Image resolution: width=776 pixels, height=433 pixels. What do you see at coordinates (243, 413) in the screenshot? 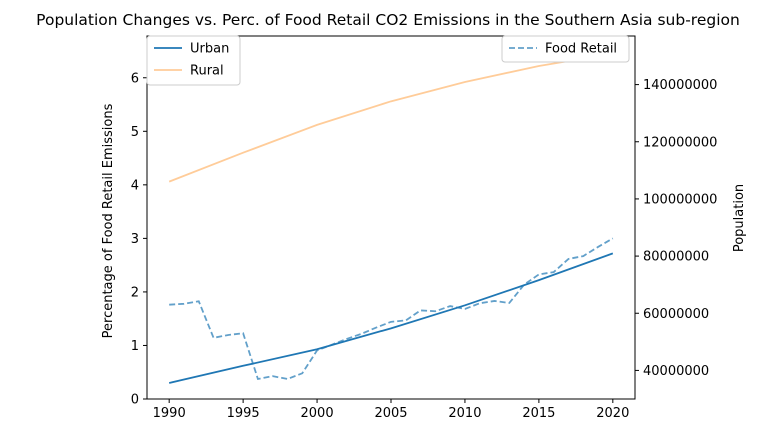
I see `x-tick-label: 1995` at bounding box center [243, 413].